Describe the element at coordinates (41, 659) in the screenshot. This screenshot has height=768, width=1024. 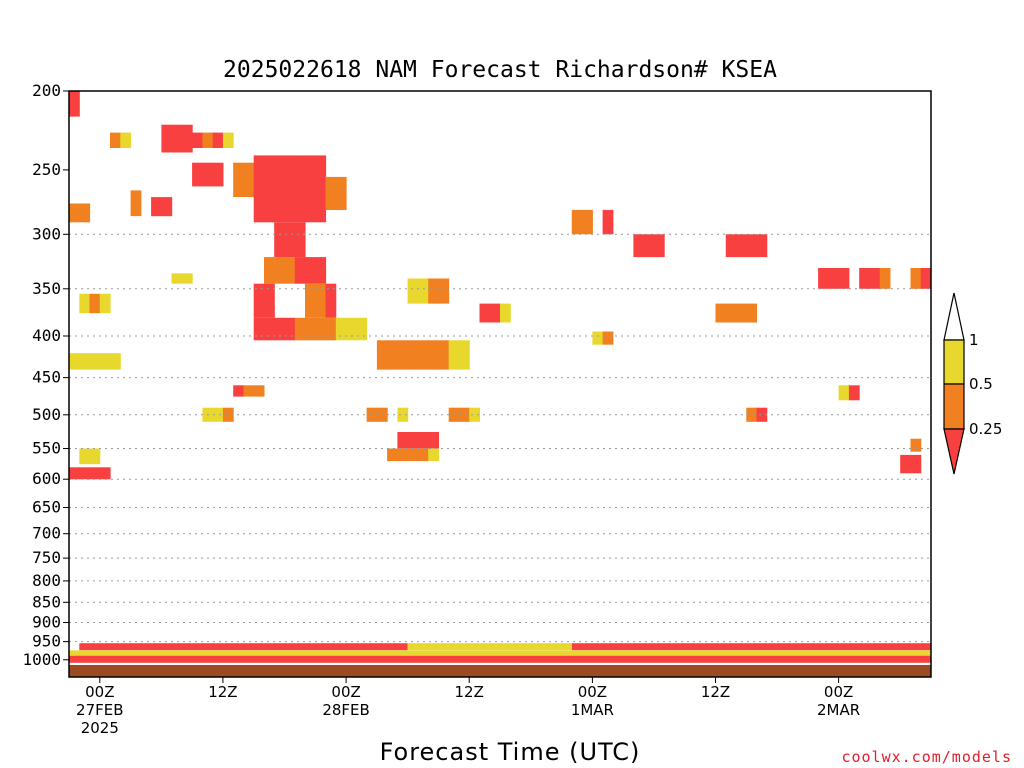
I see `y-tick-label: 1000` at that location.